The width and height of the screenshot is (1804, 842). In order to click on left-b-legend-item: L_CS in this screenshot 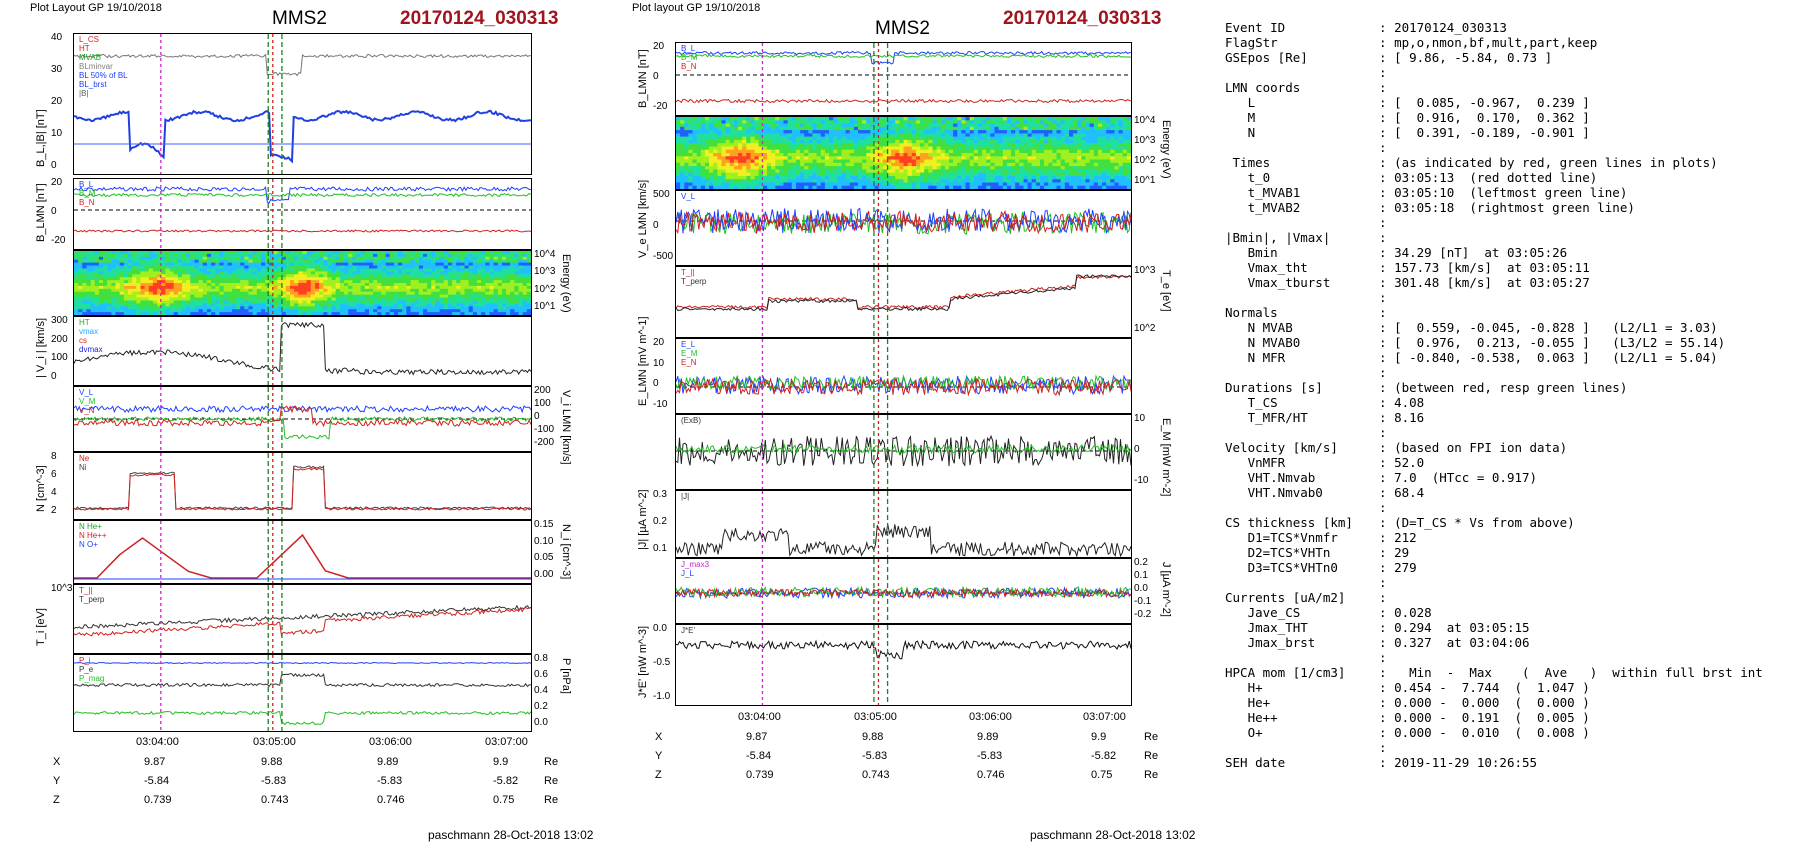, I will do `click(103, 39)`.